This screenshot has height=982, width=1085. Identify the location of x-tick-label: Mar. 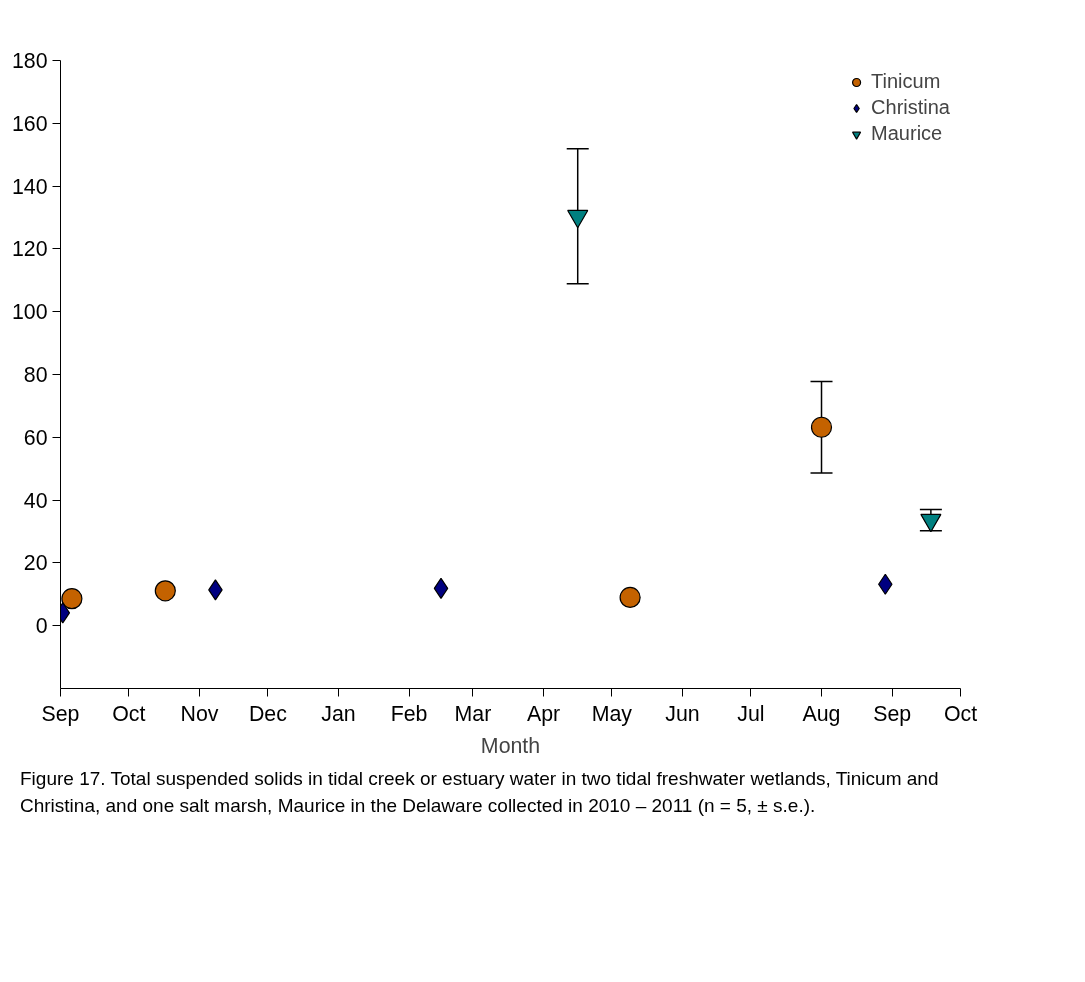
(473, 713).